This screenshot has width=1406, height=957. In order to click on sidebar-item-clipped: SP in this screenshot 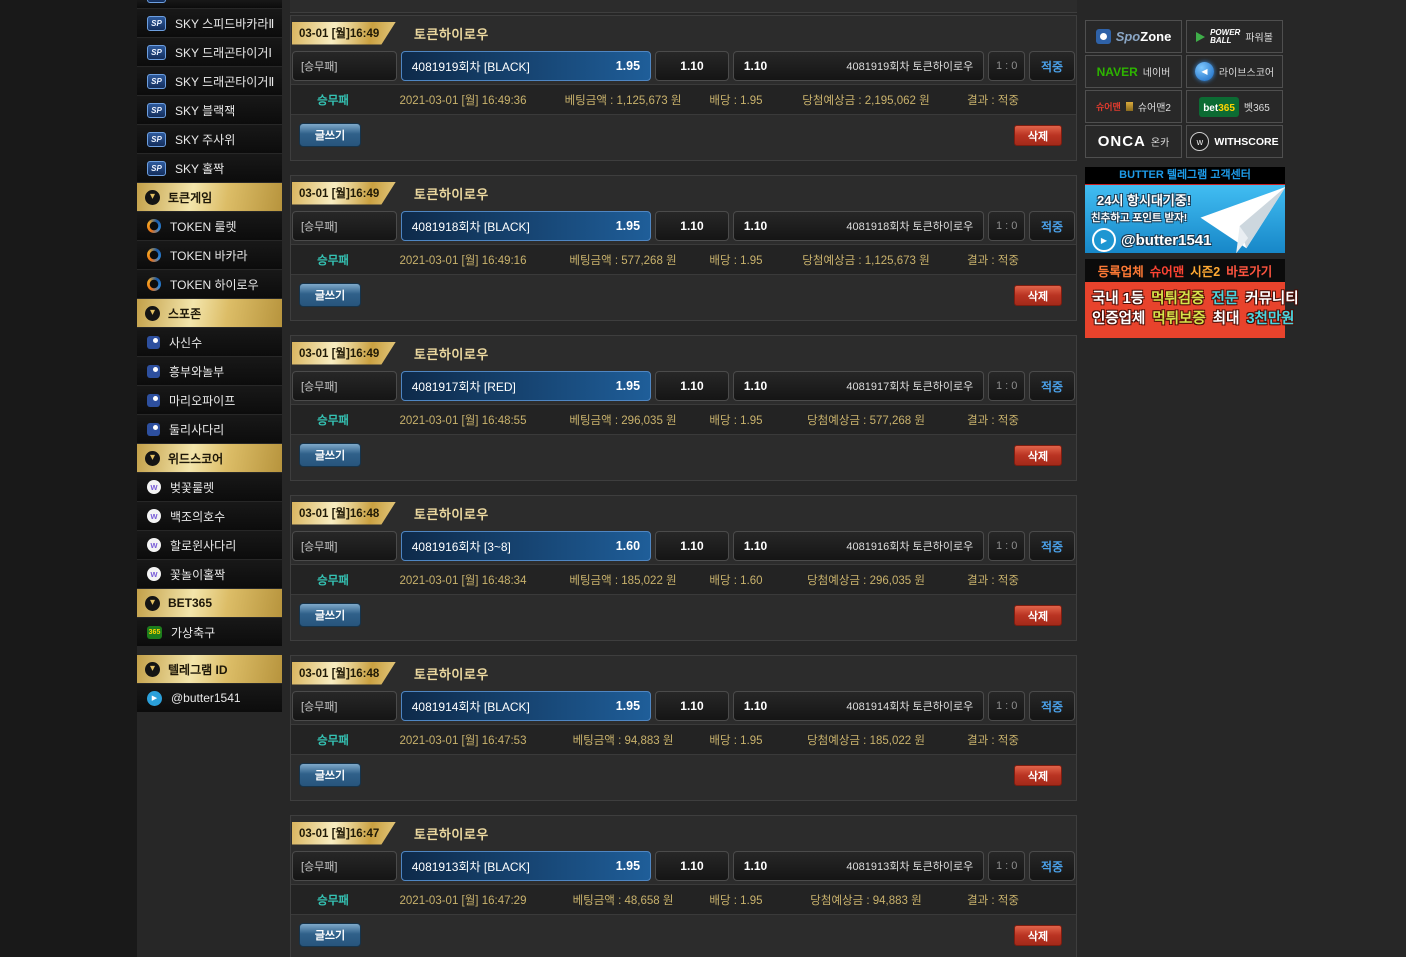, I will do `click(209, 4)`.